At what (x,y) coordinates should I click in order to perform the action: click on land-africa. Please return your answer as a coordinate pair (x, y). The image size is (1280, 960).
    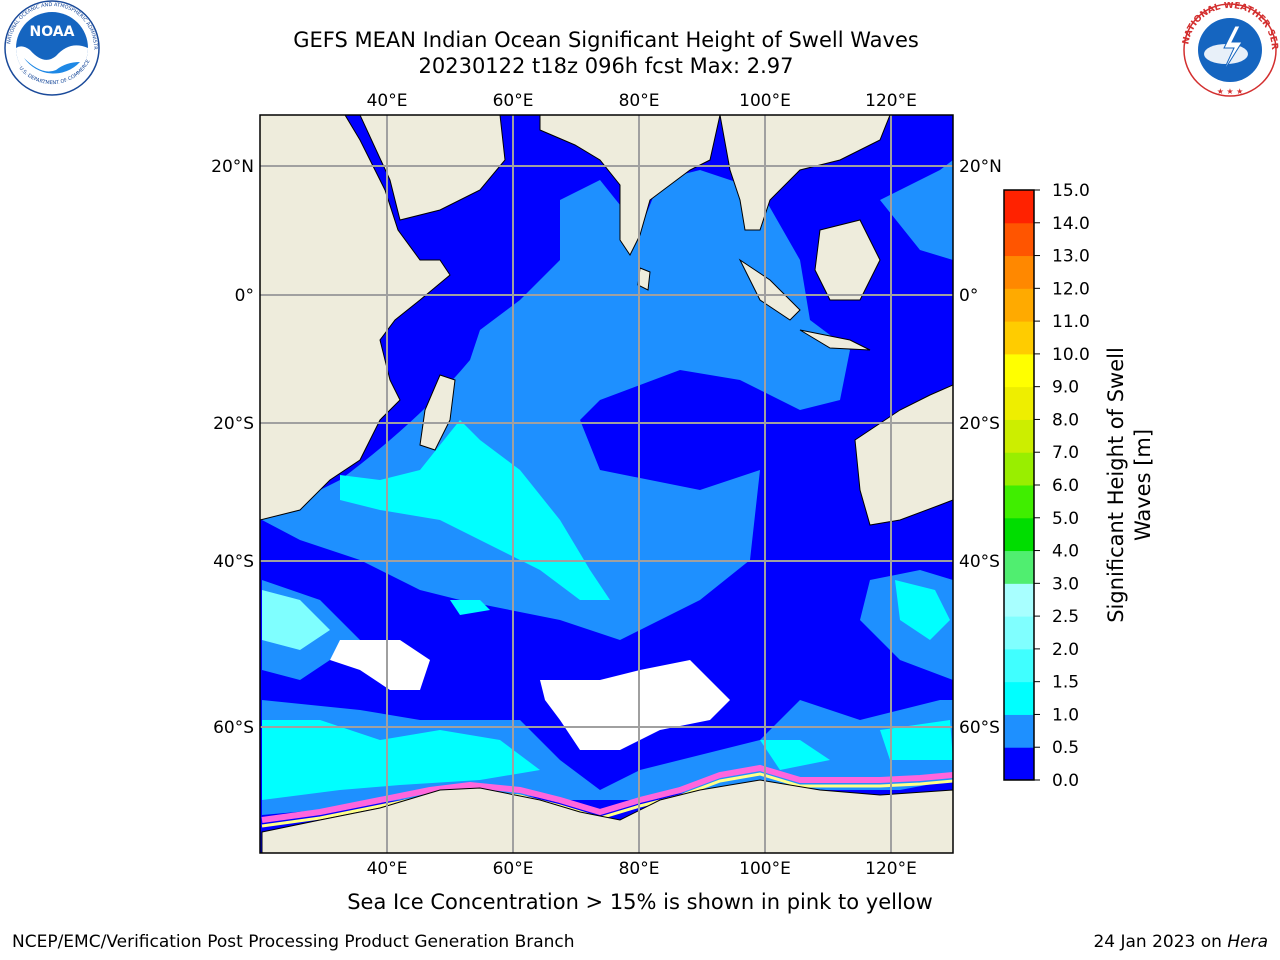
    Looking at the image, I should click on (355, 318).